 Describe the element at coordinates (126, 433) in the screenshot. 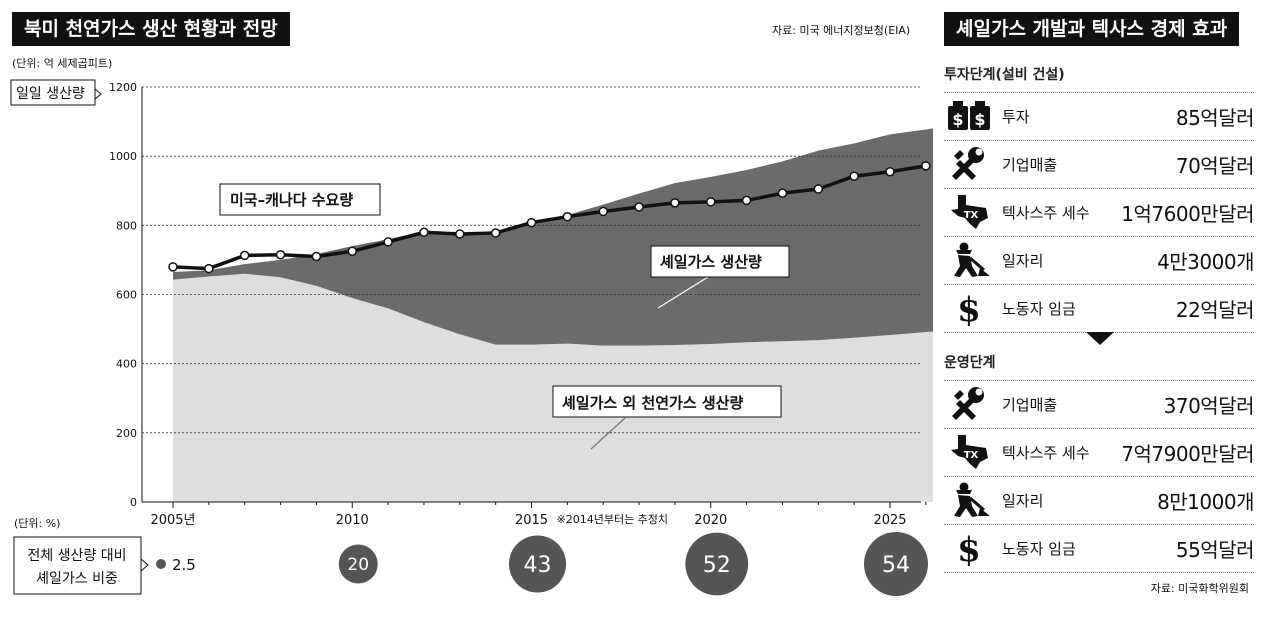

I see `y-tick-label: 200` at that location.